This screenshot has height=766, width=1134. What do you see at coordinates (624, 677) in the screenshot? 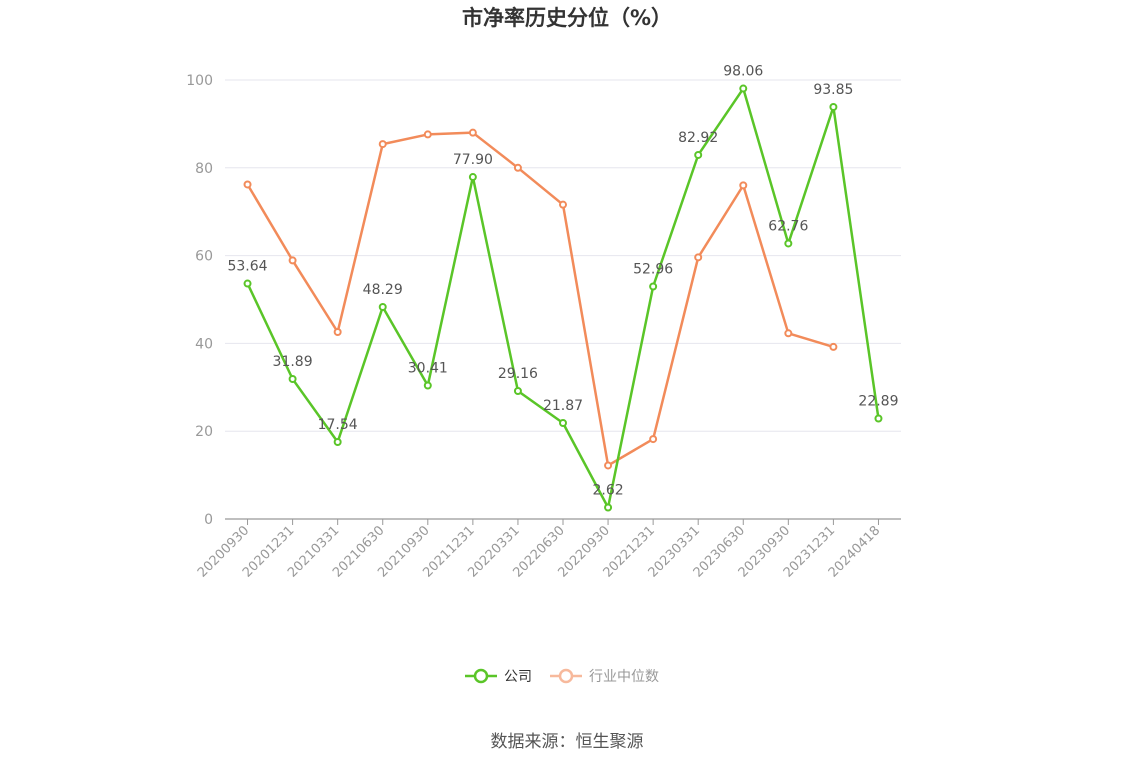
I see `legend-label: 行业中位数` at bounding box center [624, 677].